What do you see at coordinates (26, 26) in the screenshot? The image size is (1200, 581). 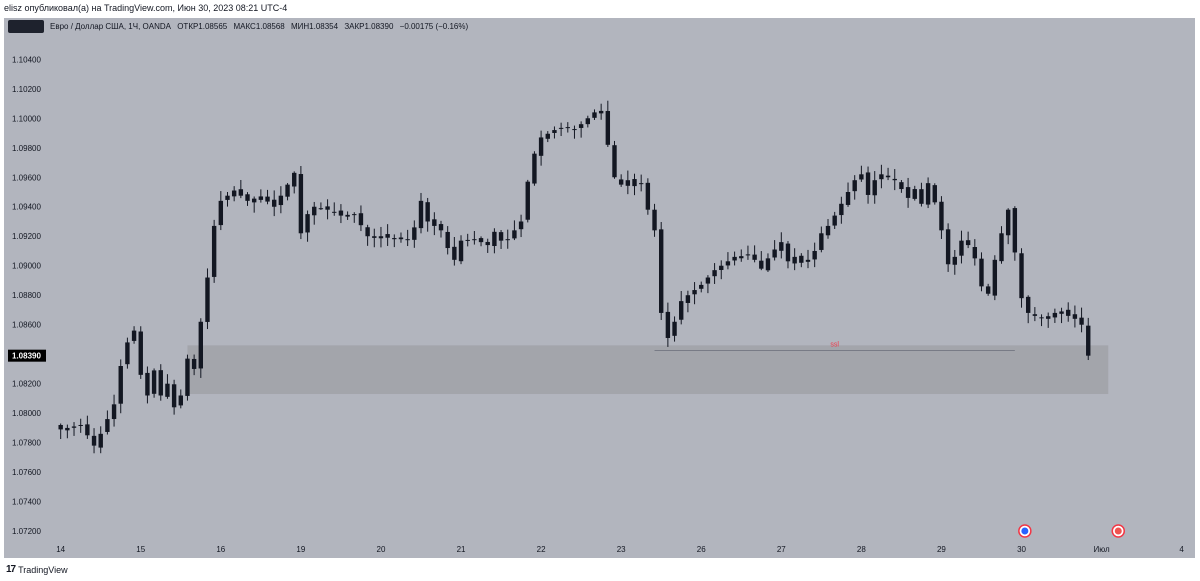 I see `symbol-logo-badge` at bounding box center [26, 26].